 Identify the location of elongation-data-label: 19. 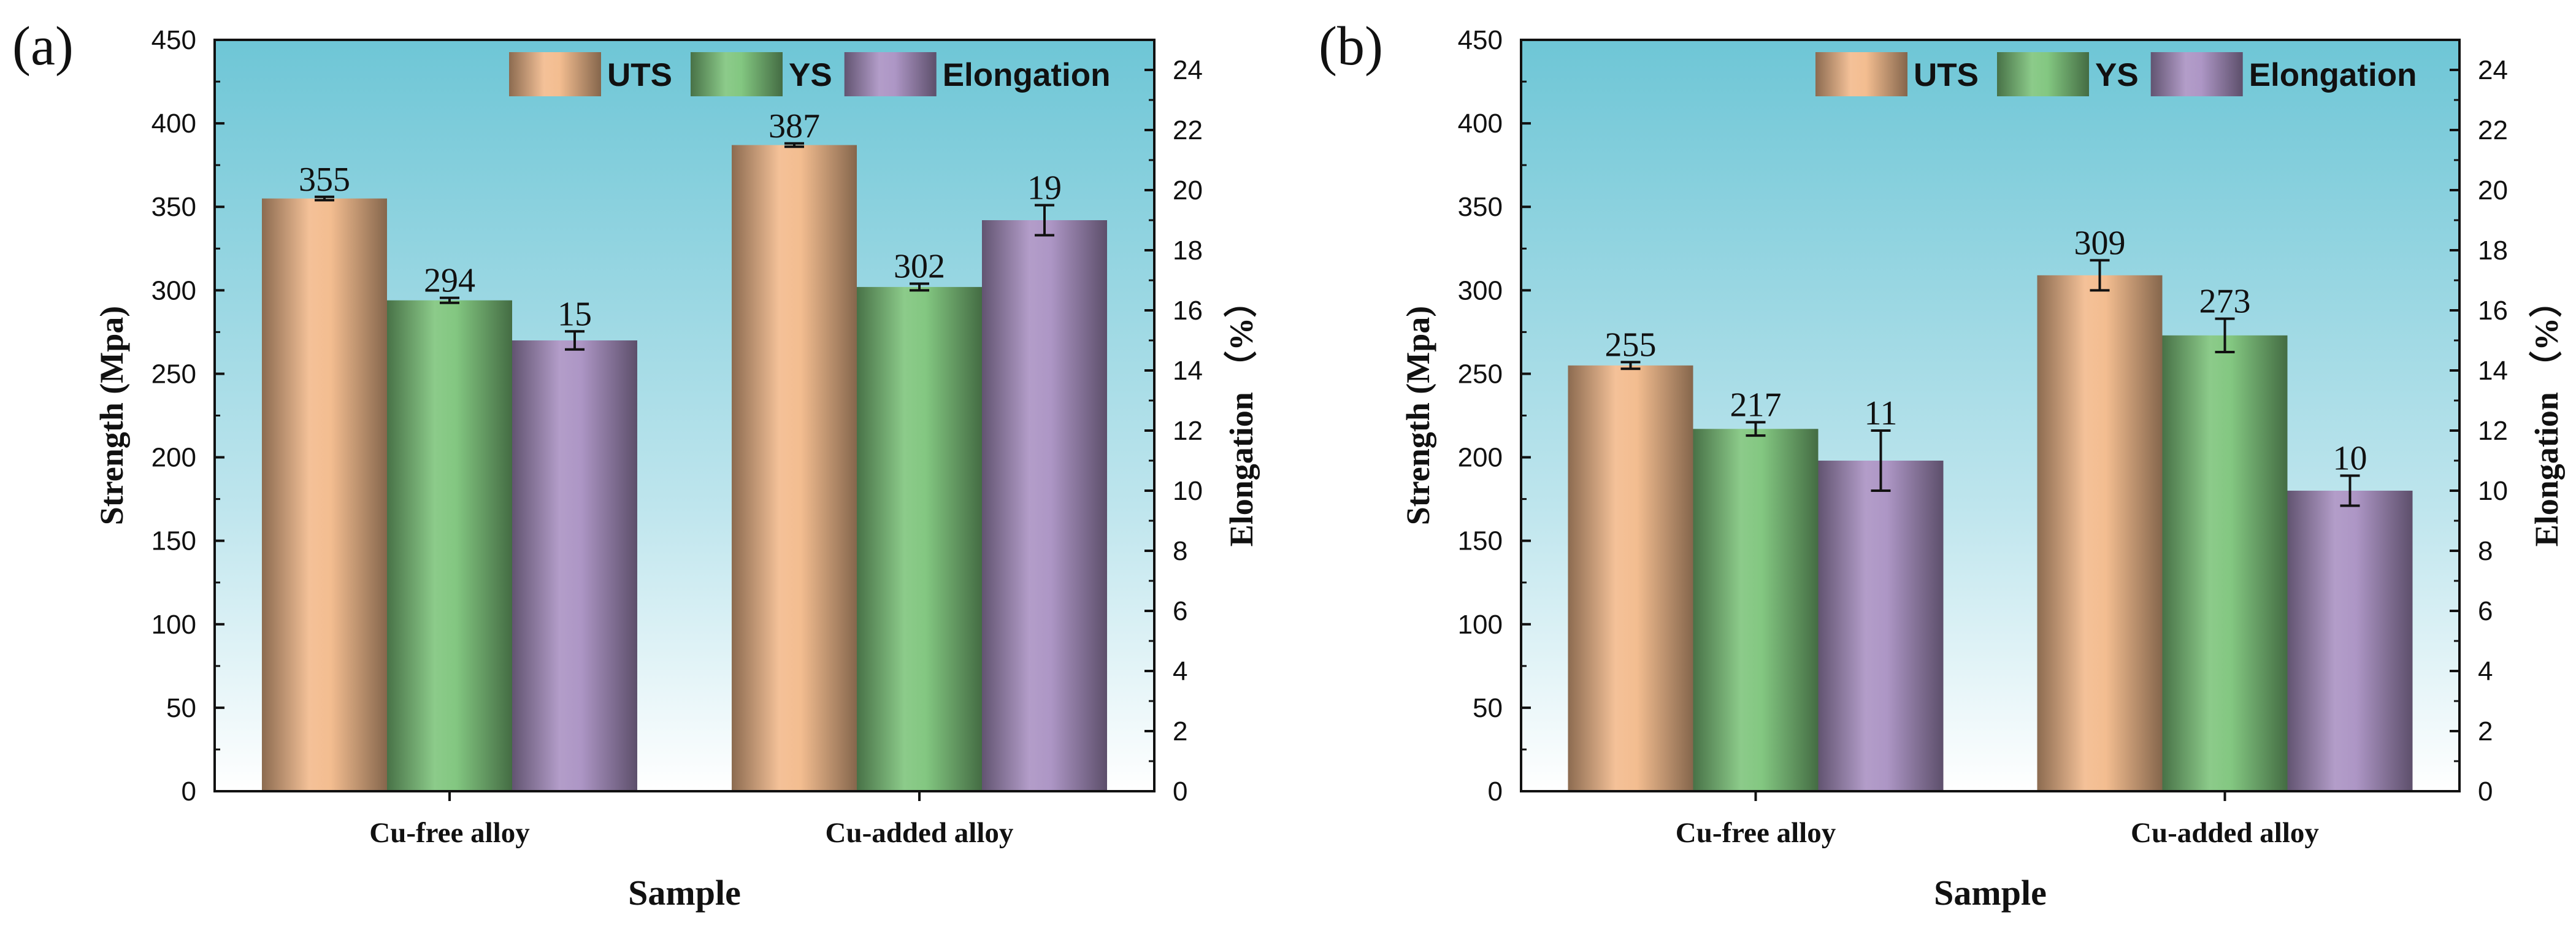
(1044, 188).